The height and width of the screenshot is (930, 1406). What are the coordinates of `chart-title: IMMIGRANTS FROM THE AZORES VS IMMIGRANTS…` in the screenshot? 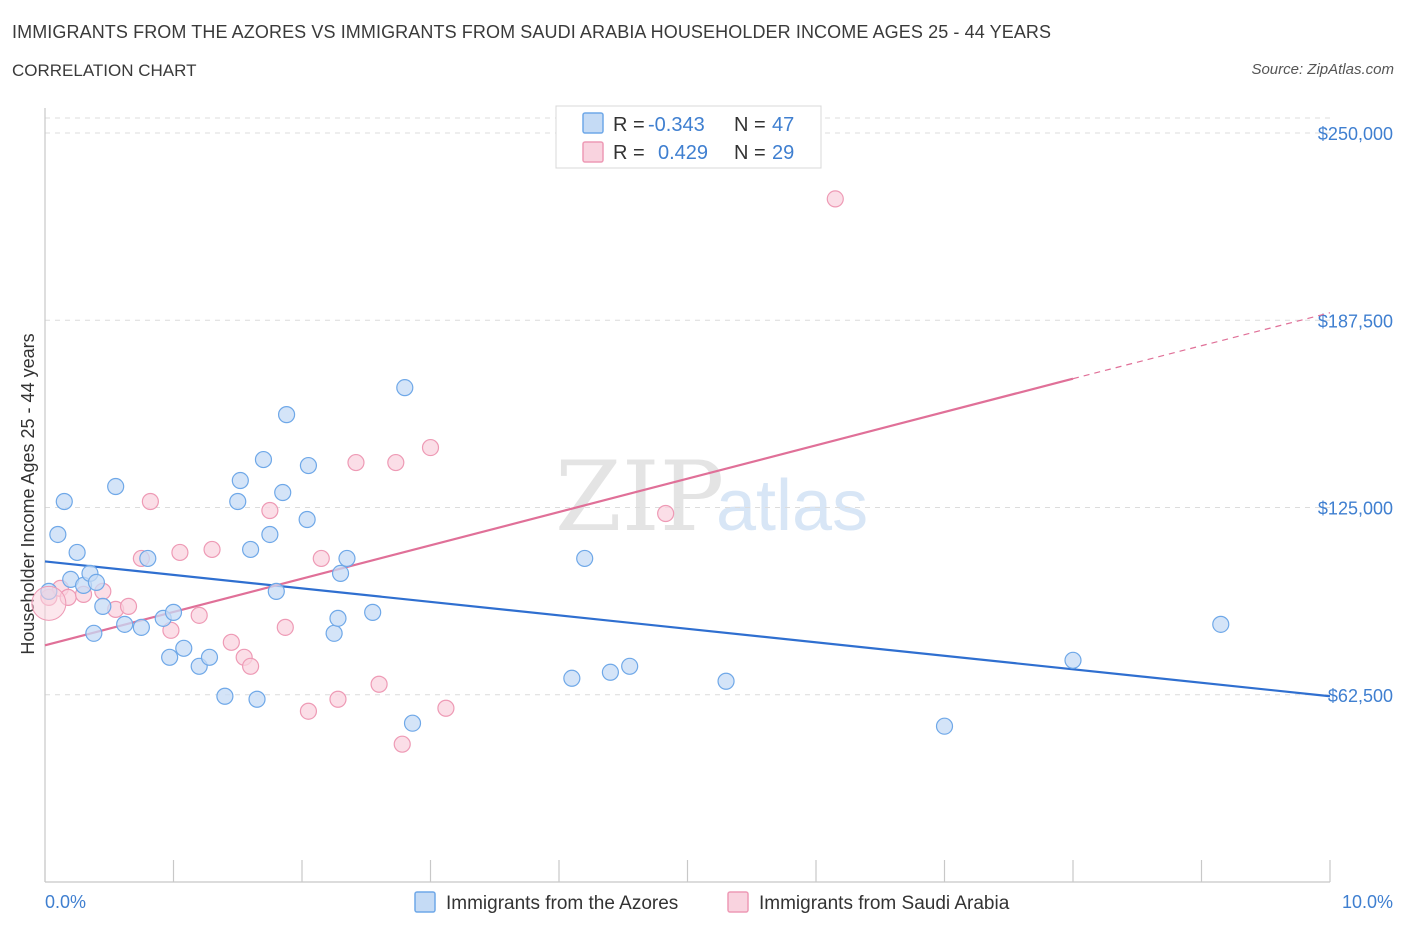 It's located at (532, 32).